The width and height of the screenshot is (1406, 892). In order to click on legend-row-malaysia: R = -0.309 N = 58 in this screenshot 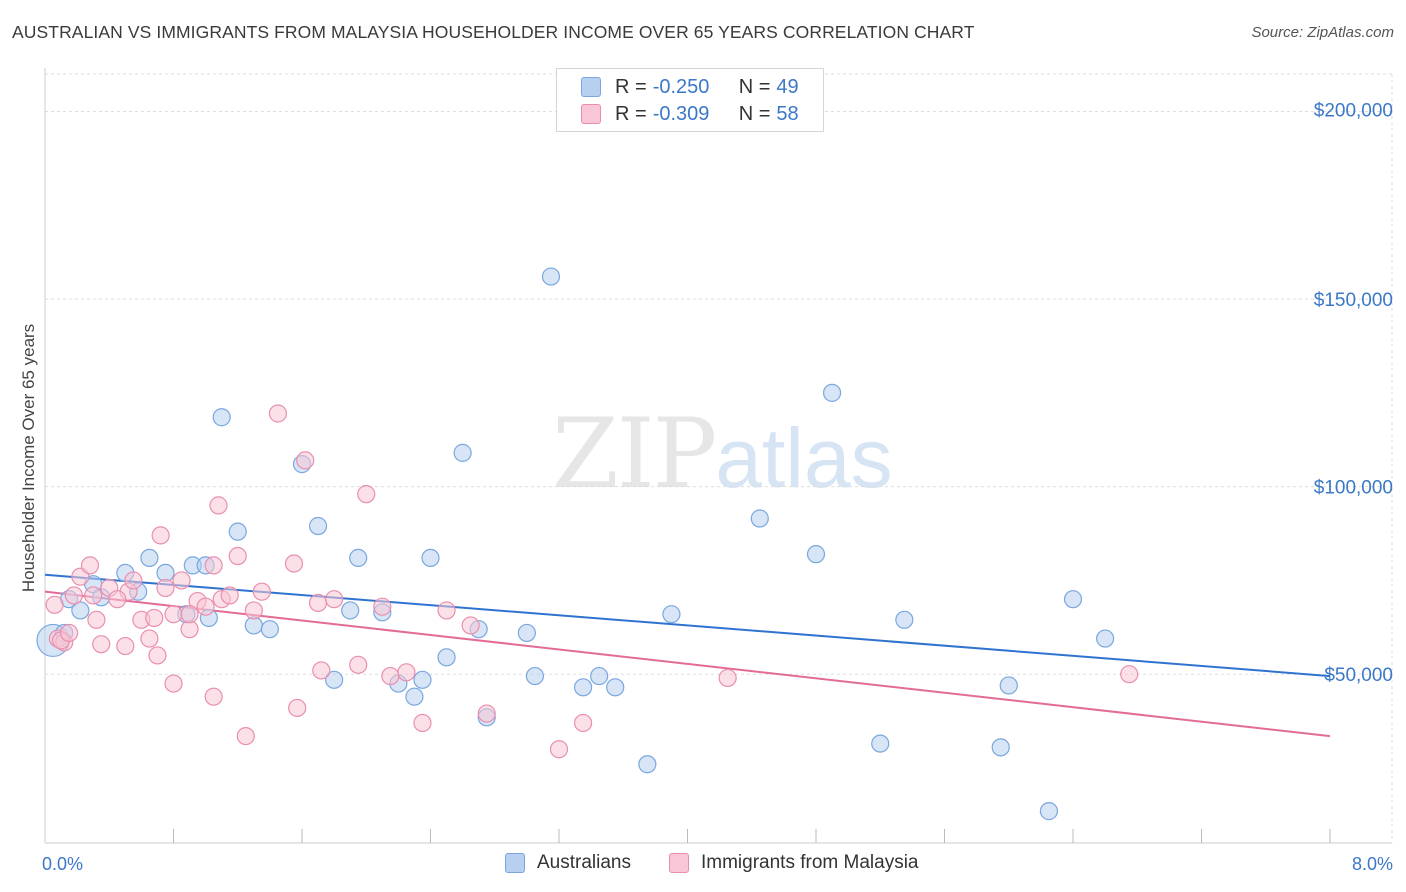, I will do `click(690, 114)`.